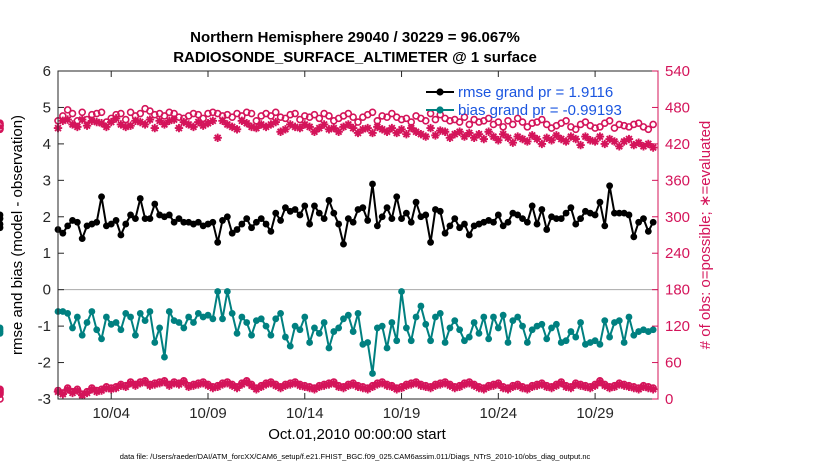 The width and height of the screenshot is (830, 470). What do you see at coordinates (328, 214) in the screenshot?
I see `rmse-series` at bounding box center [328, 214].